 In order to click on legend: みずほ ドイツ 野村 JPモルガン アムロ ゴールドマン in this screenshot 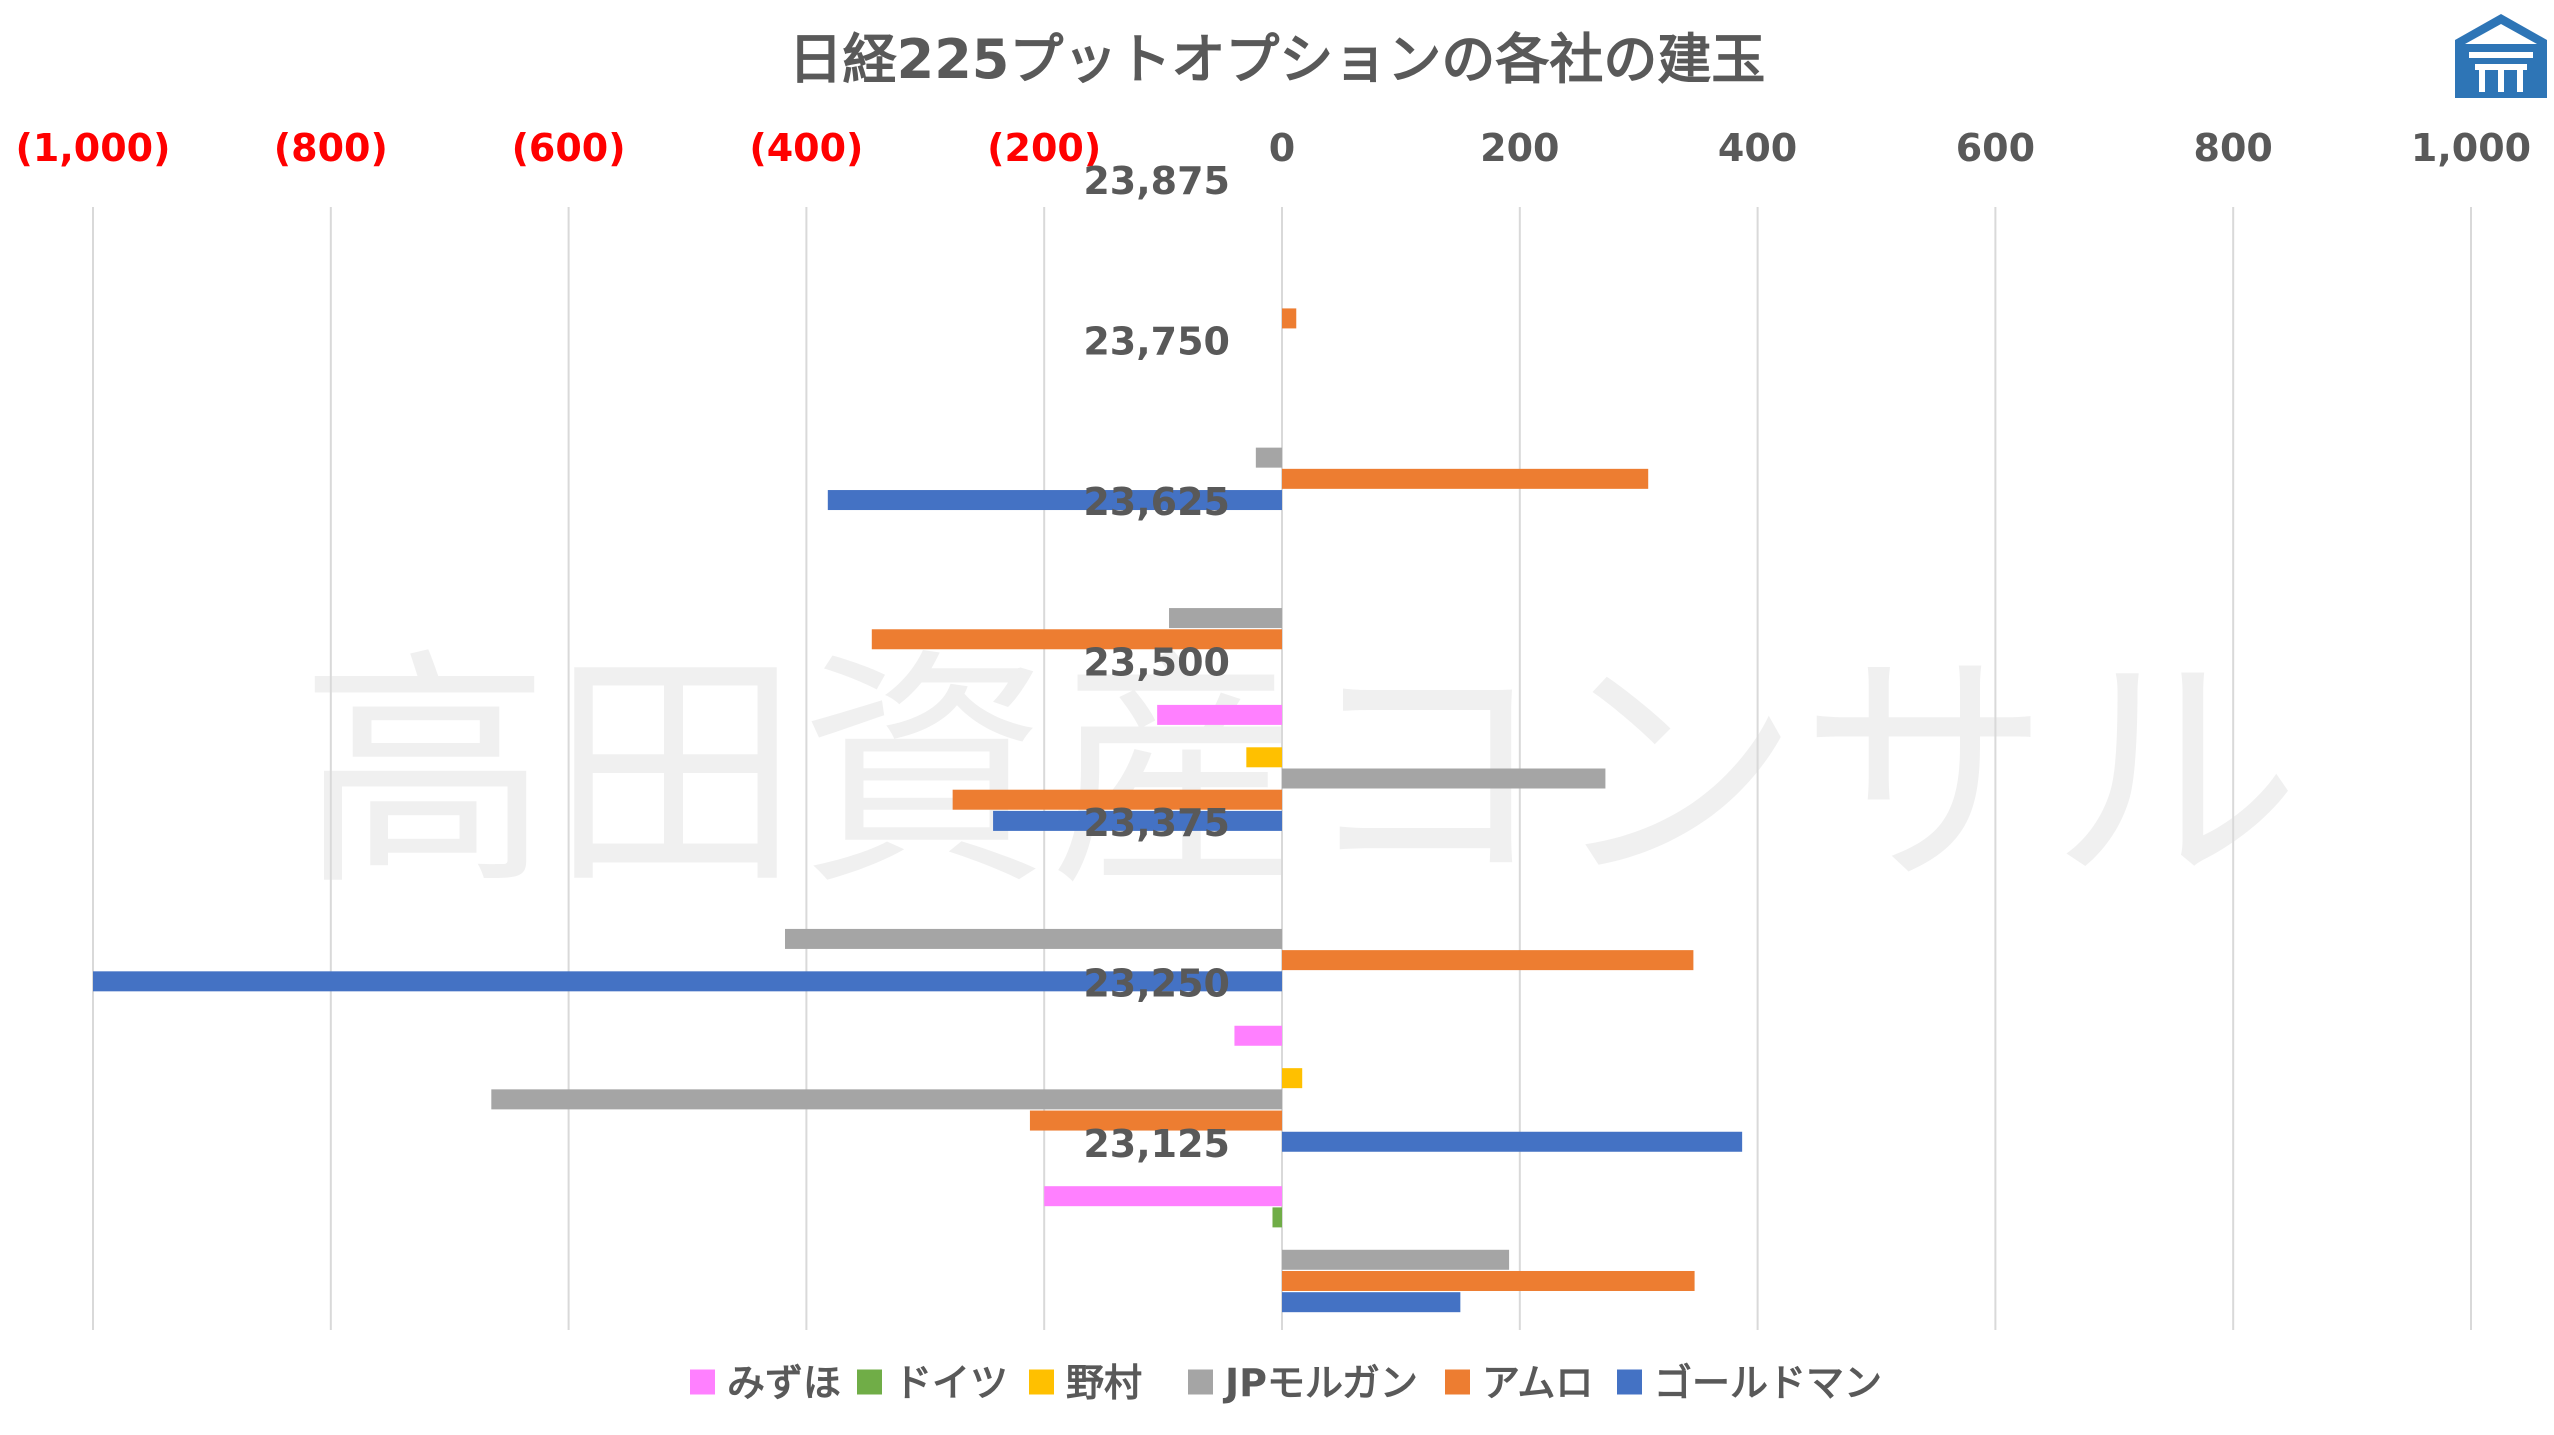, I will do `click(1286, 1383)`.